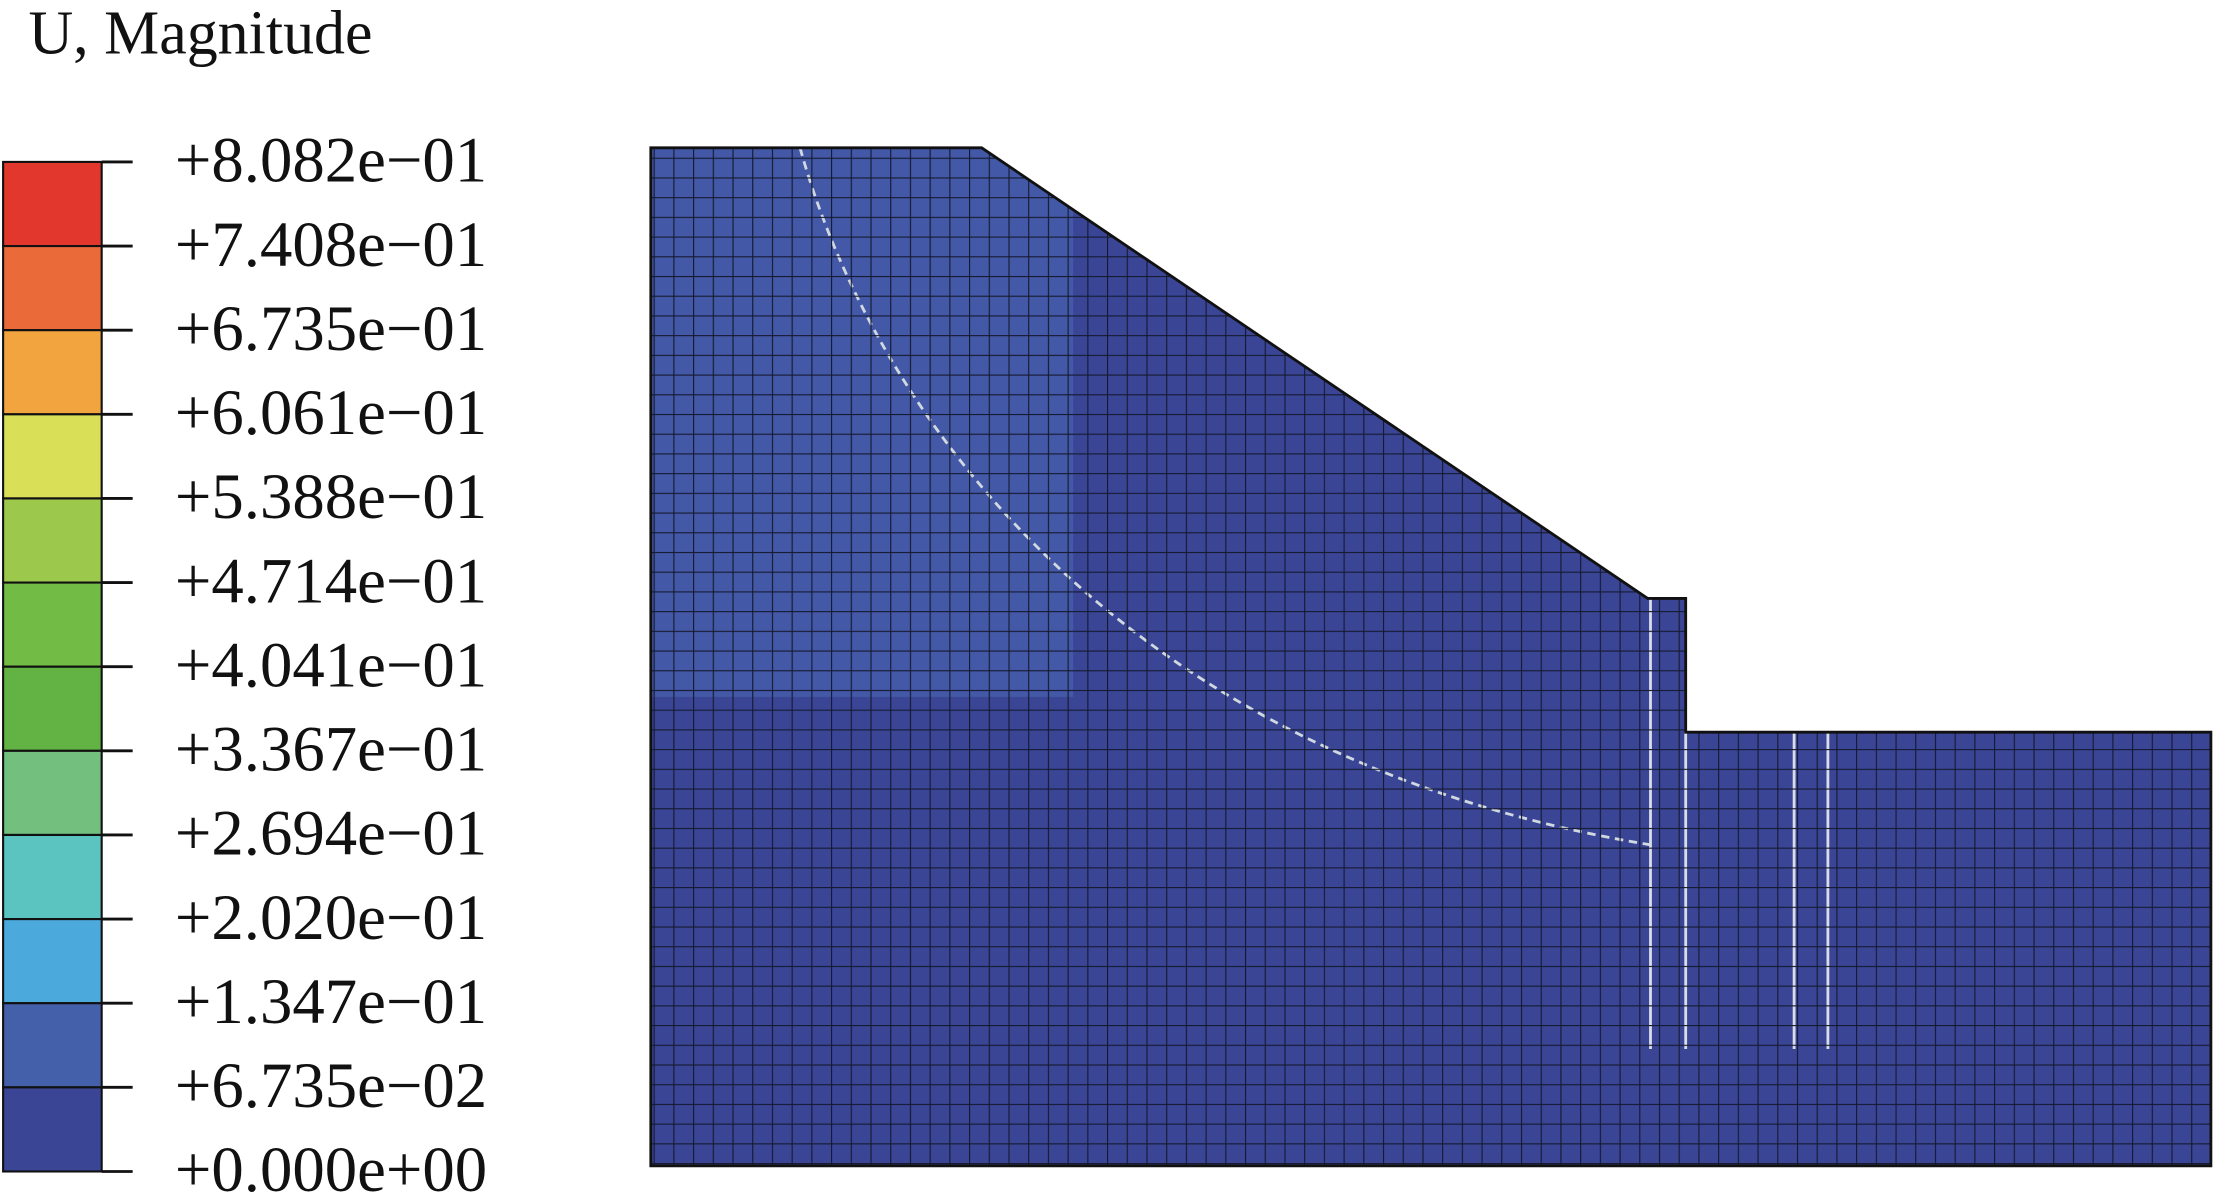  I want to click on legend-label: +6.735e−02, so click(331, 1086).